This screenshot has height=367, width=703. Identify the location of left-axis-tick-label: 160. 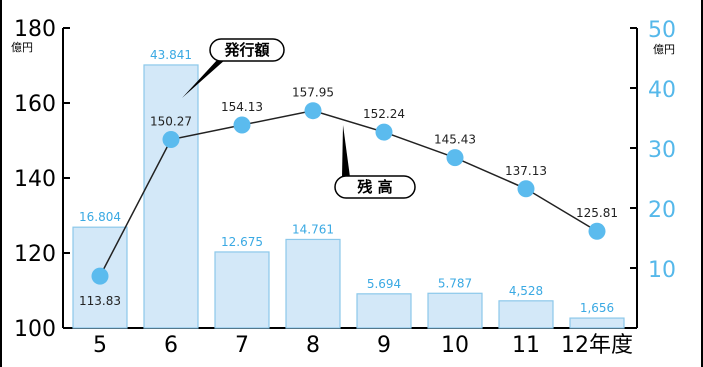
(35, 104).